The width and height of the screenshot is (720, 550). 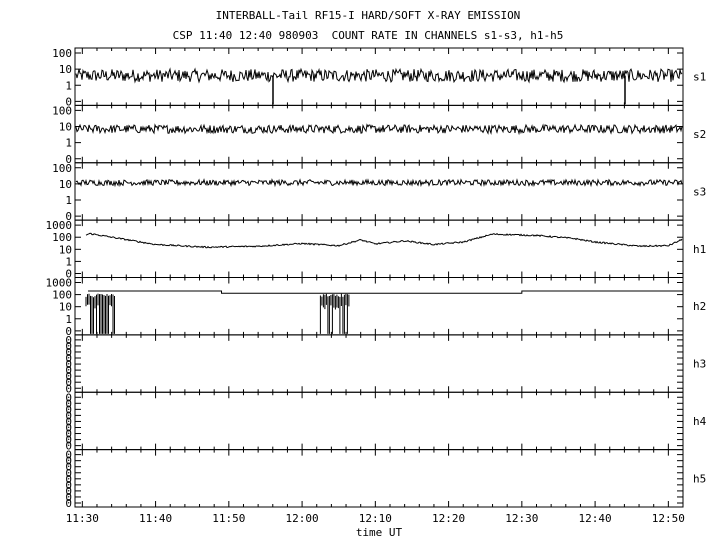 I want to click on y-tick-label-s2: 10, so click(x=65, y=127).